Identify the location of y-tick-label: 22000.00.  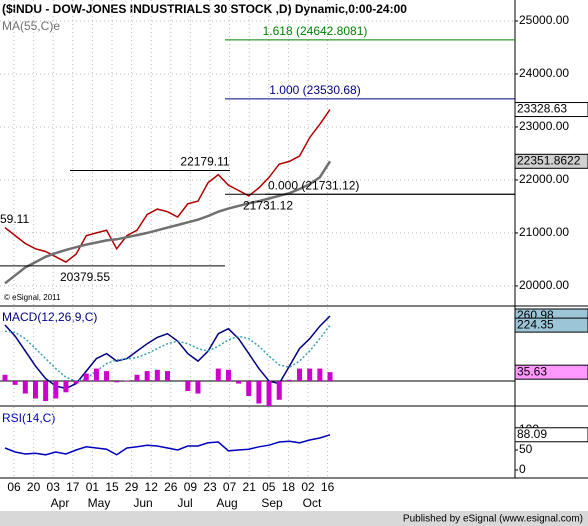
(544, 179).